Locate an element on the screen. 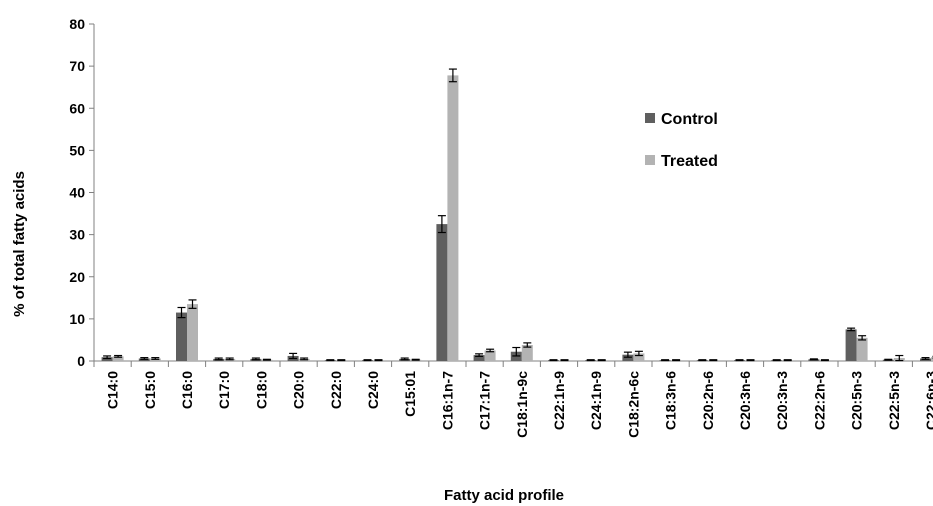 This screenshot has height=506, width=933. x-tick-label: C20:5n-3 is located at coordinates (857, 400).